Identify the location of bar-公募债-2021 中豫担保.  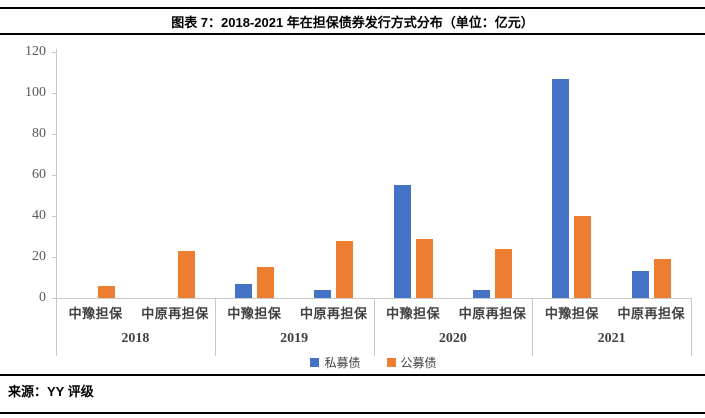
(583, 257).